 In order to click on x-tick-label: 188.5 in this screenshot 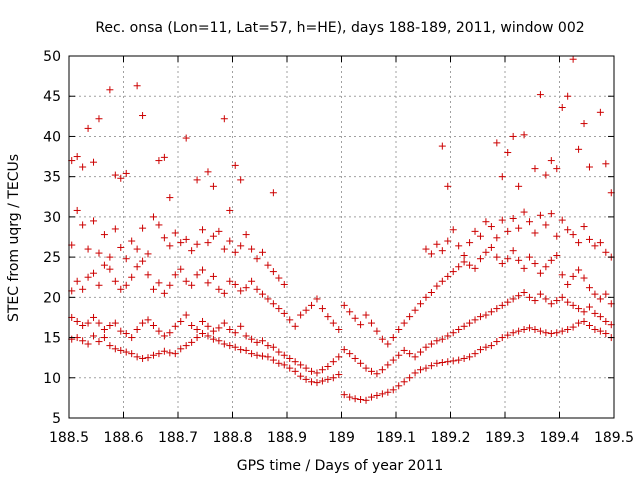, I will do `click(69, 438)`.